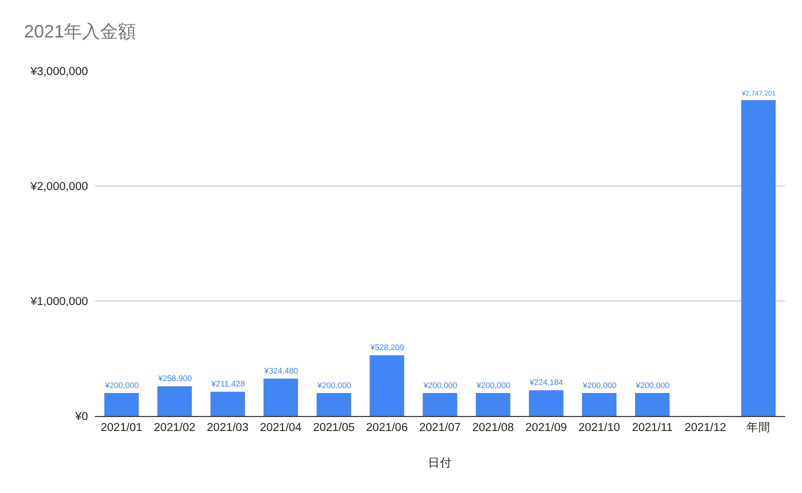 The height and width of the screenshot is (493, 802). Describe the element at coordinates (58, 187) in the screenshot. I see `y-tick-label: ¥2,000,000` at that location.